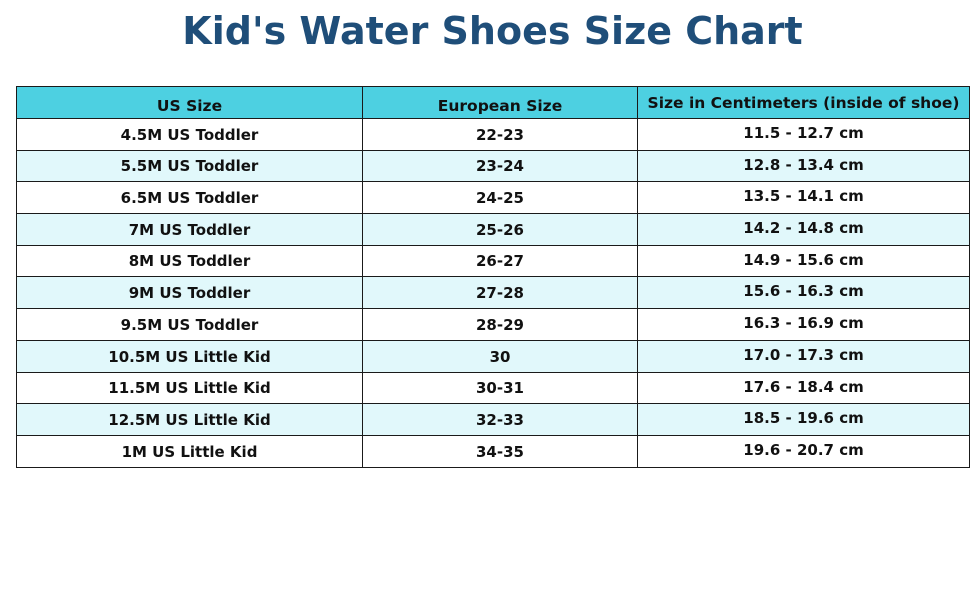 This screenshot has width=970, height=600. I want to click on us-size-cell: 10.5M US Little Kid, so click(189, 356).